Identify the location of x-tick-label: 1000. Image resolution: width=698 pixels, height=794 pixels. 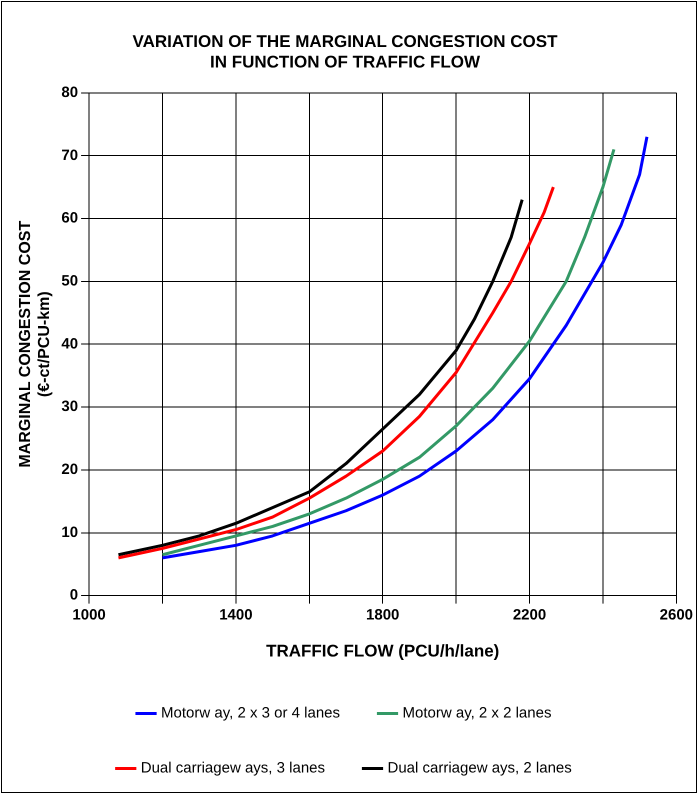
(89, 615).